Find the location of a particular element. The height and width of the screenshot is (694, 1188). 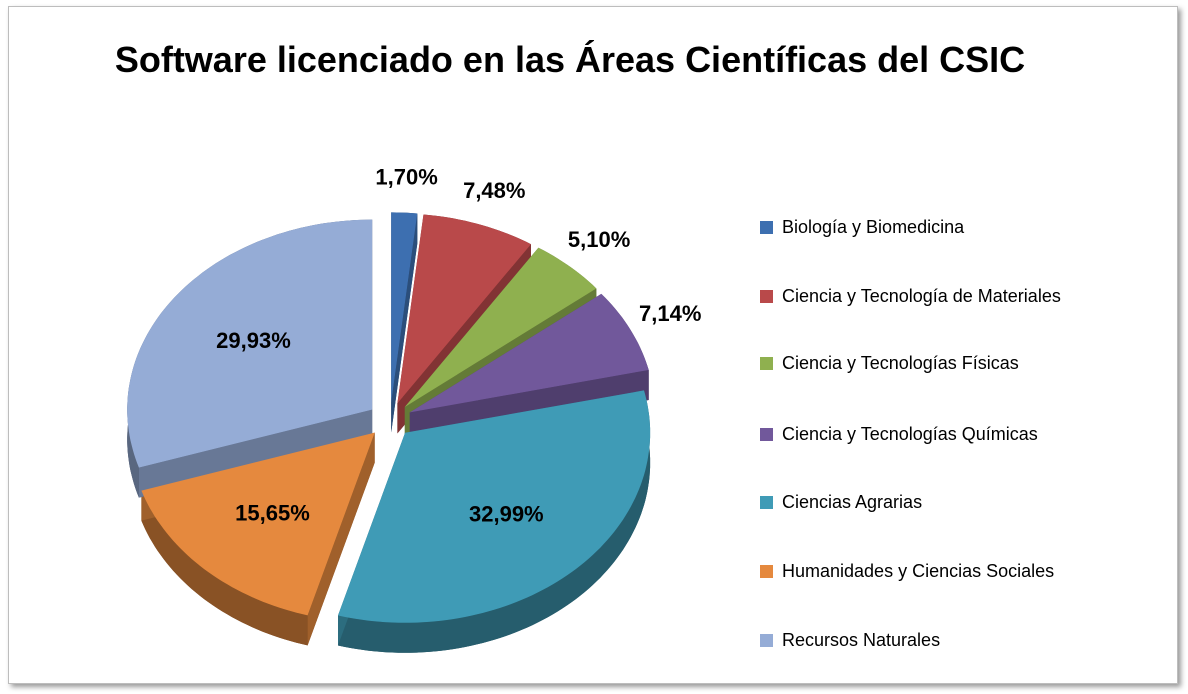

legend-label: Ciencias Agrarias is located at coordinates (852, 502).